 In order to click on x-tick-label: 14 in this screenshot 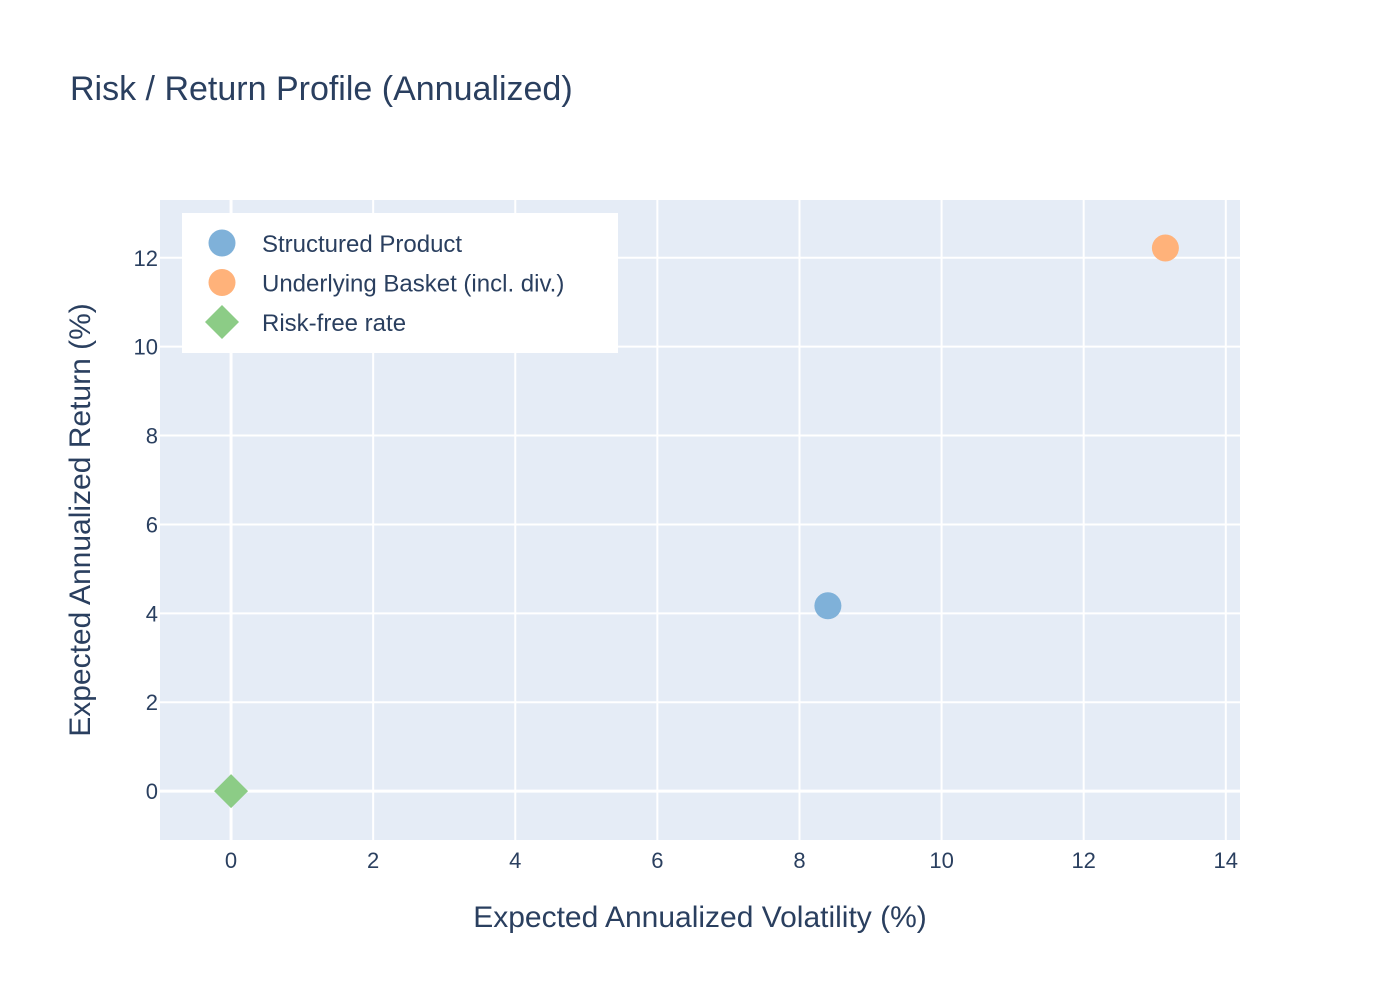, I will do `click(1226, 860)`.